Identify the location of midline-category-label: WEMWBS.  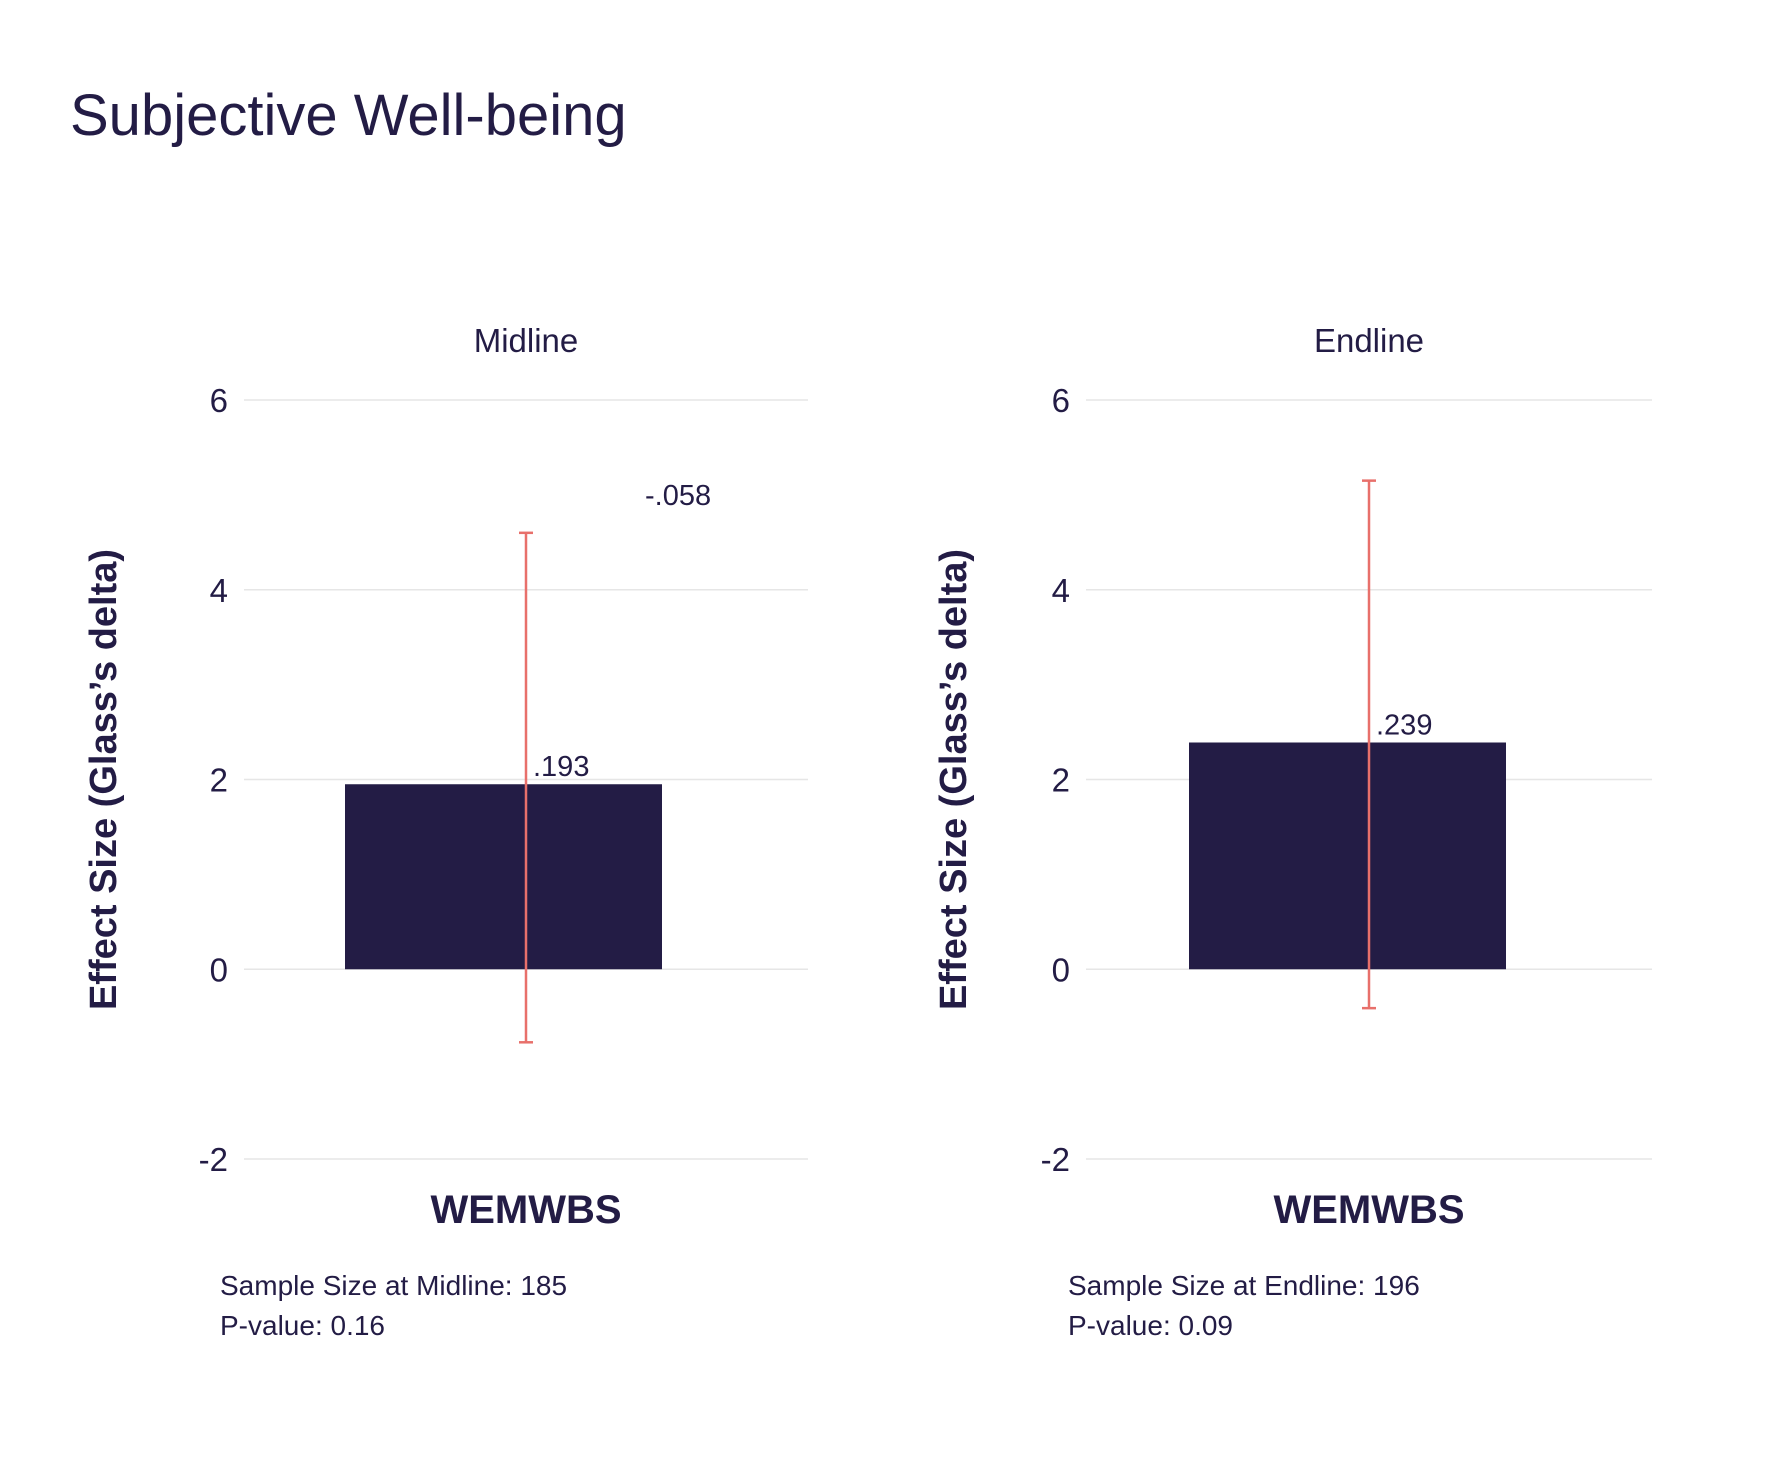
(525, 1210).